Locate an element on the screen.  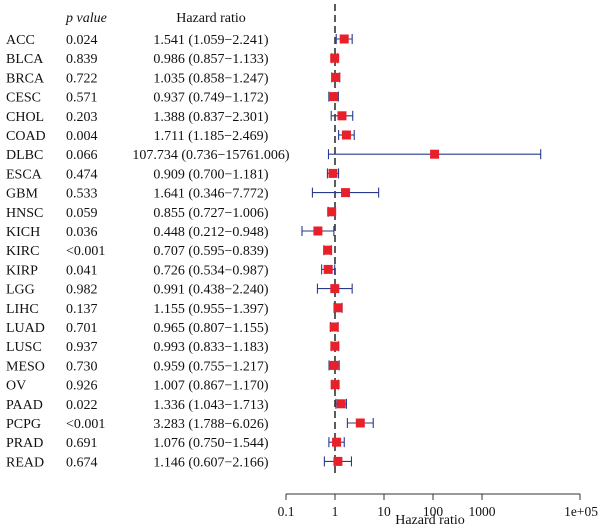
x-tick-label: 1 is located at coordinates (335, 511).